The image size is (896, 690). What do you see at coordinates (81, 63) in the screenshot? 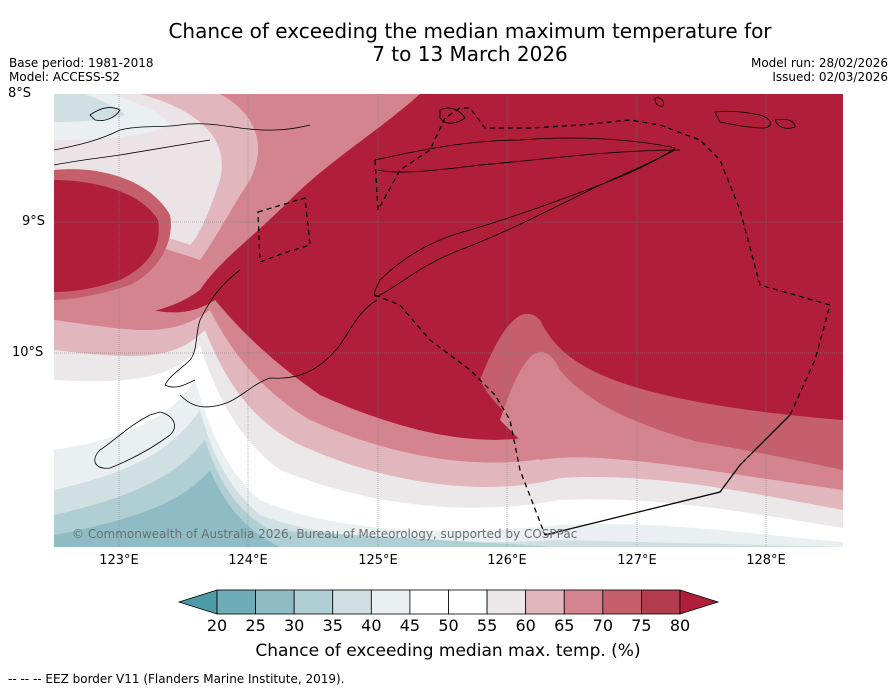
I see `base-period: Base period: 1981-2018` at bounding box center [81, 63].